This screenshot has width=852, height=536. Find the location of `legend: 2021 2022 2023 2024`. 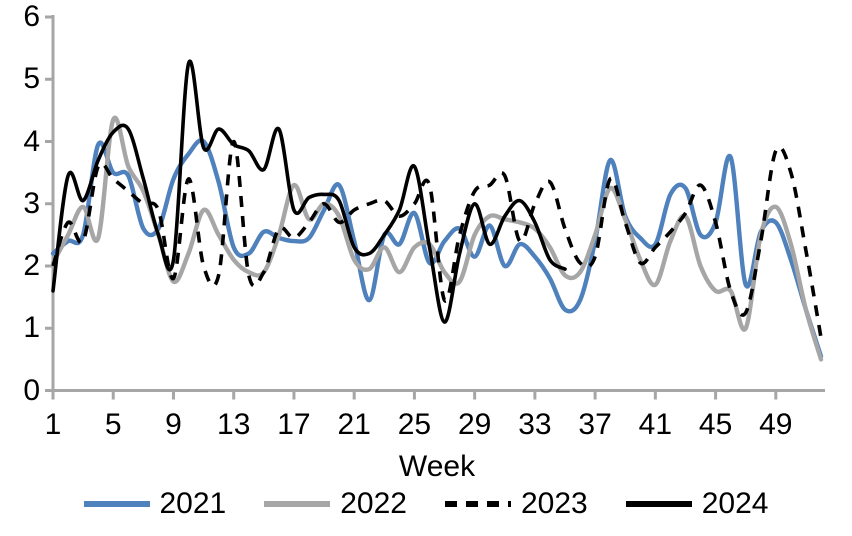

legend: 2021 2022 2023 2024 is located at coordinates (426, 504).